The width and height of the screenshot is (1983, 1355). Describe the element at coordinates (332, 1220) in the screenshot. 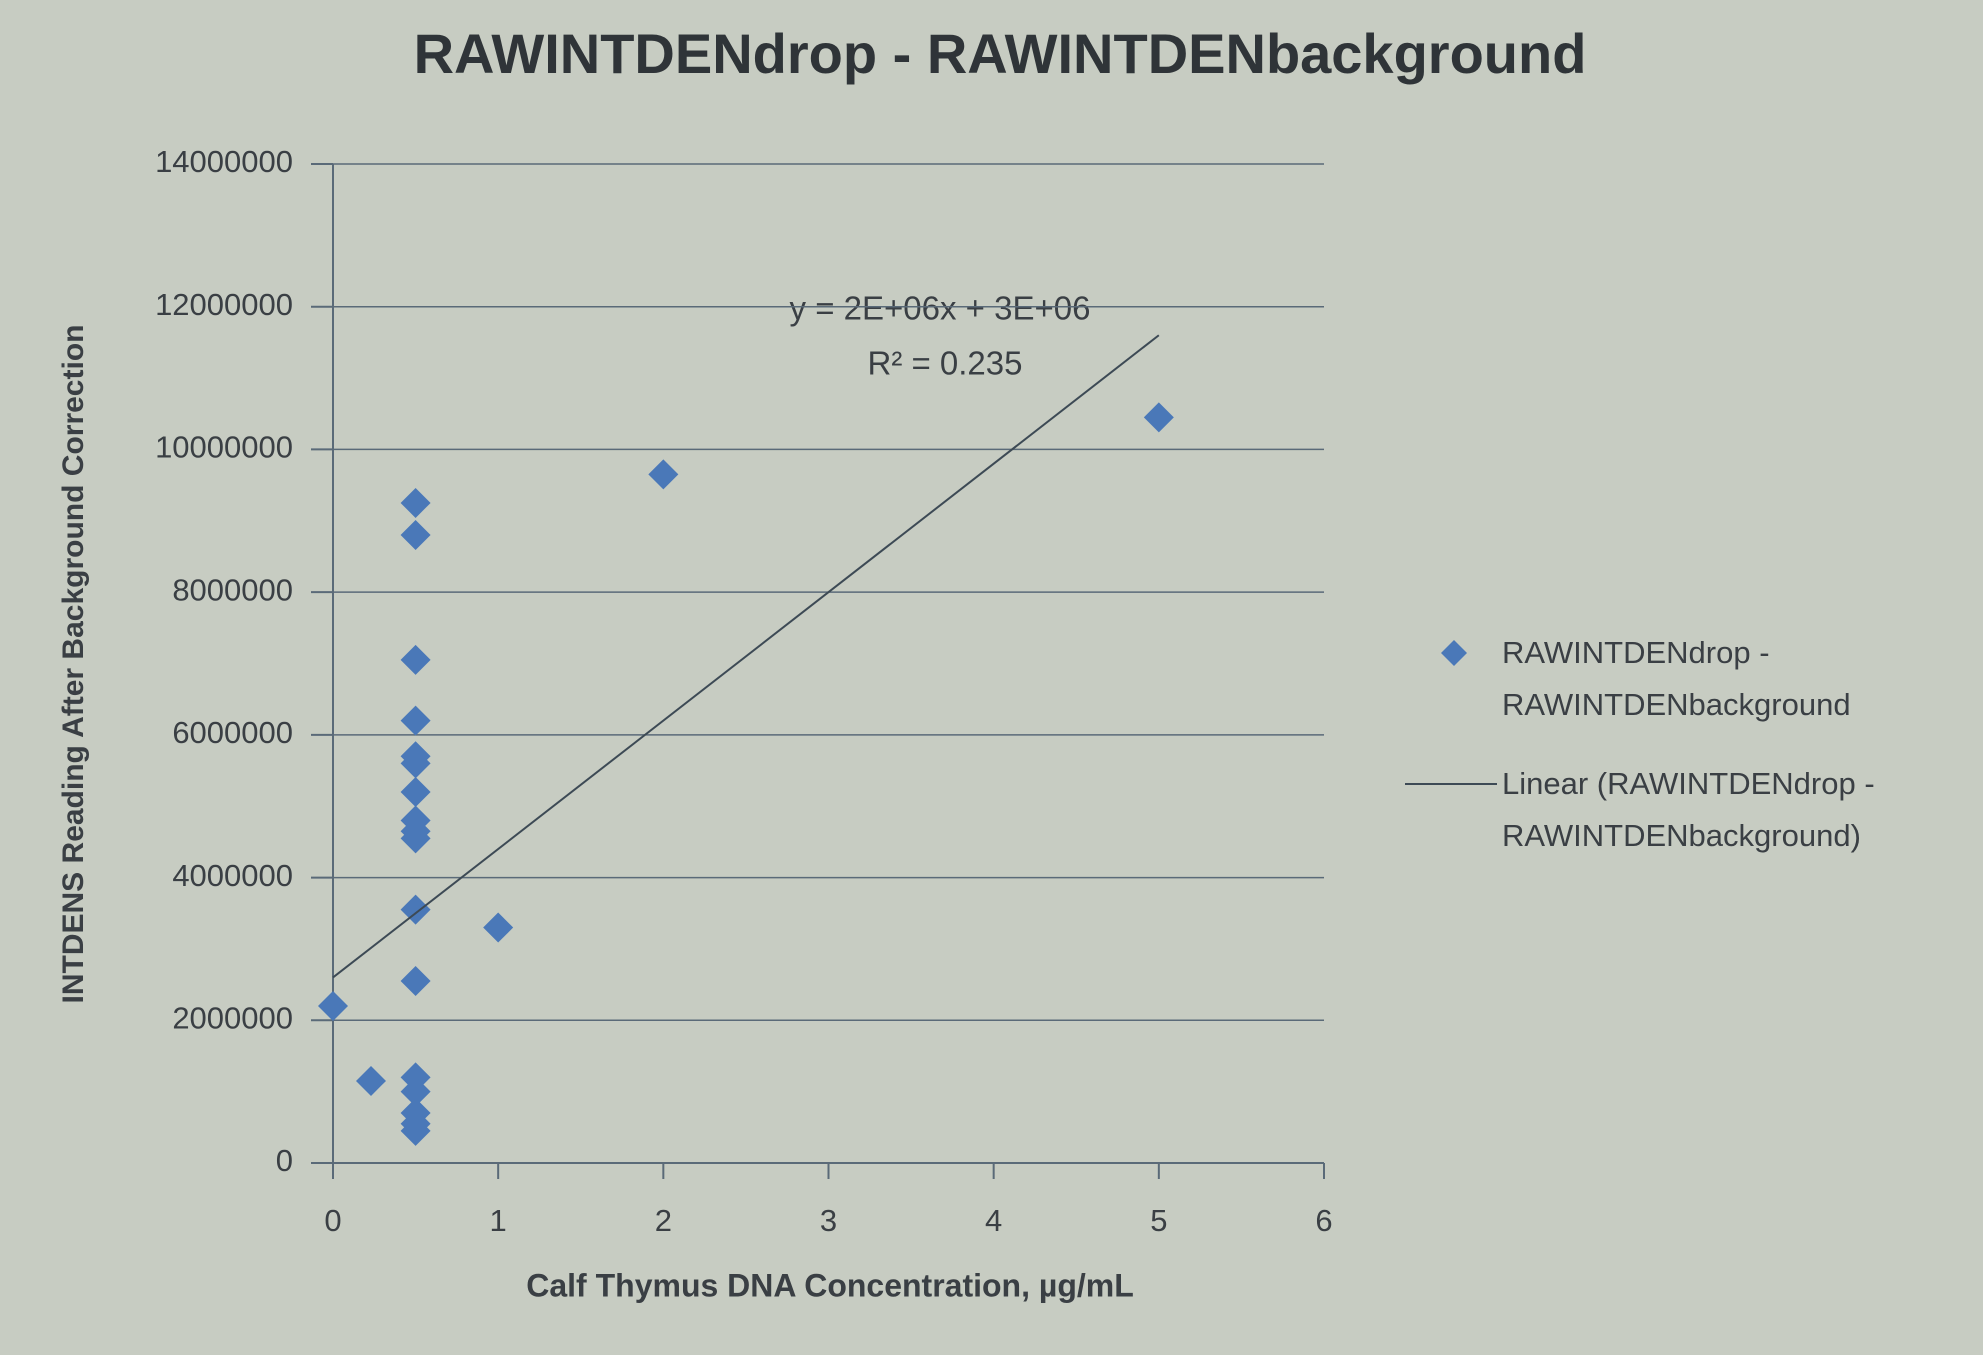

I see `x-tick-label: 0` at that location.